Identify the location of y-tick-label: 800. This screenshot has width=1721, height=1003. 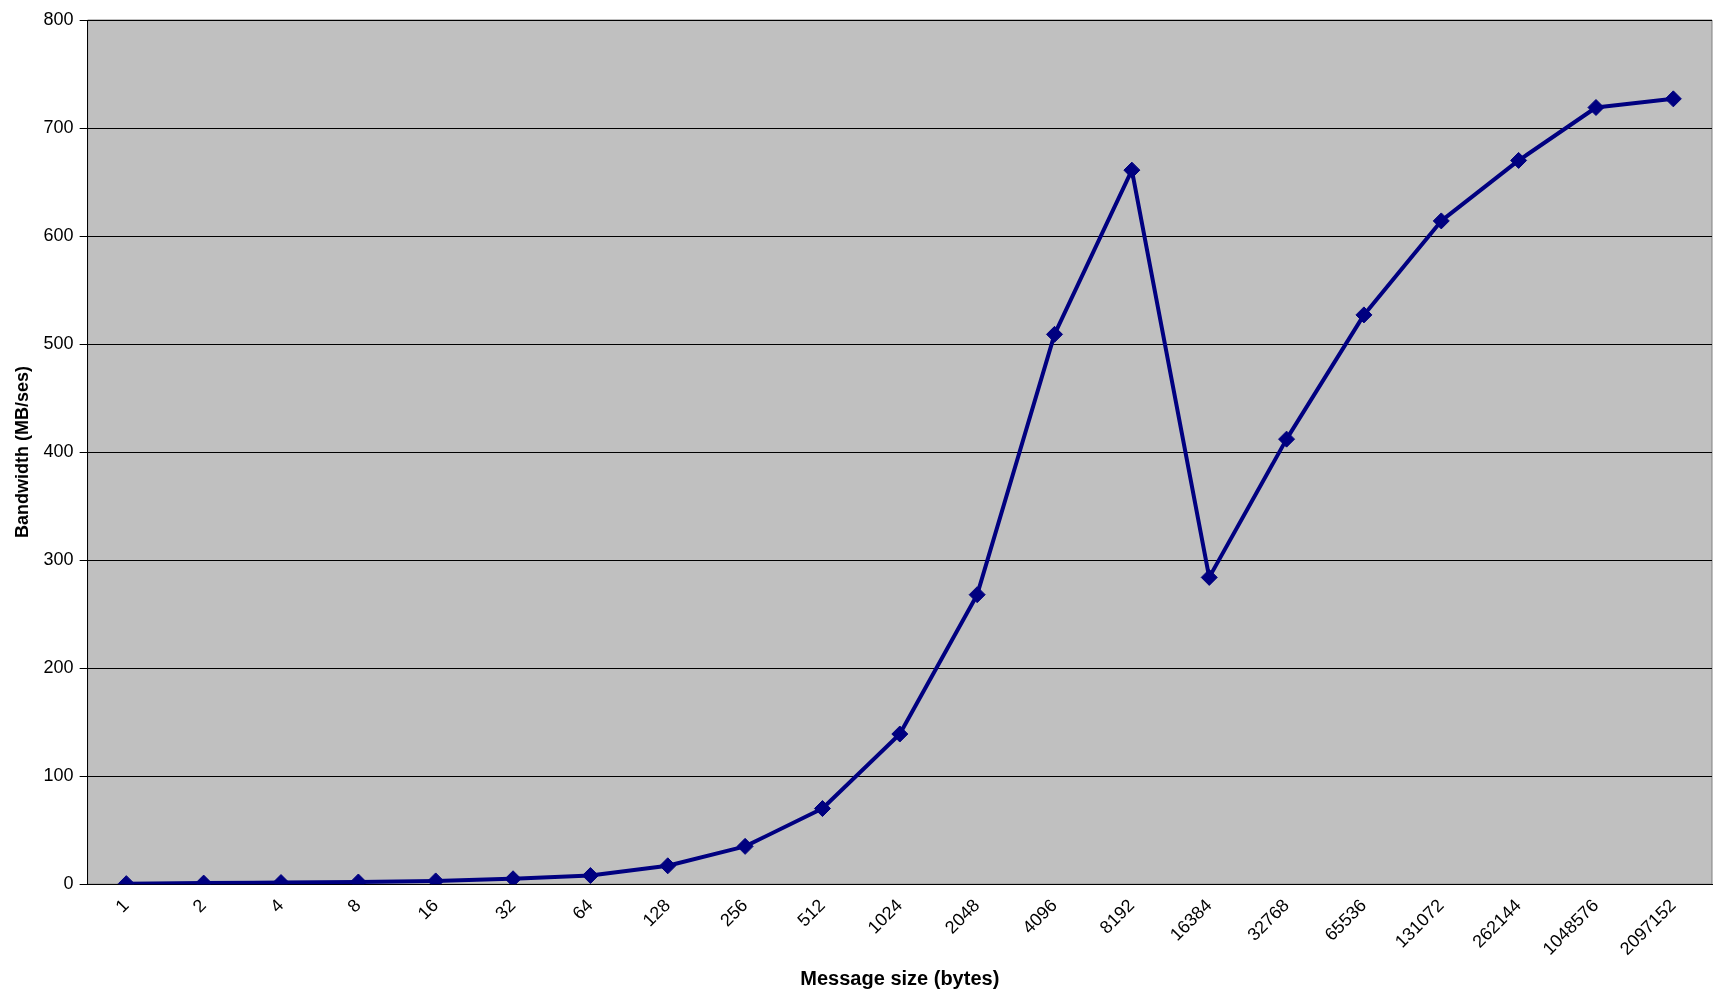
(58, 18).